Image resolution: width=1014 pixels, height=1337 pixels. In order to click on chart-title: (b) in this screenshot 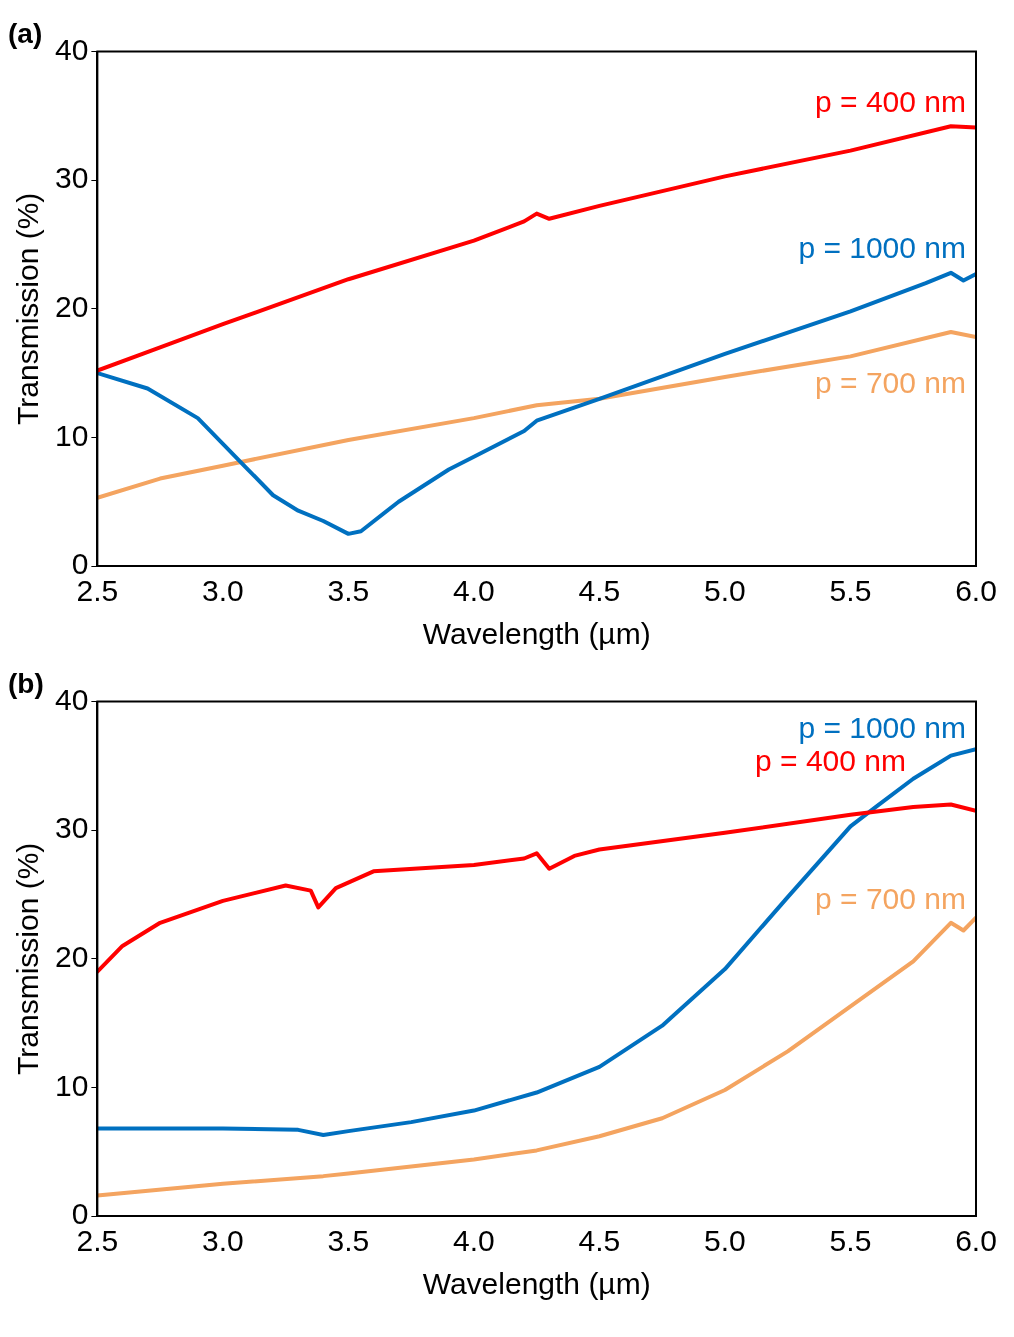, I will do `click(26, 683)`.